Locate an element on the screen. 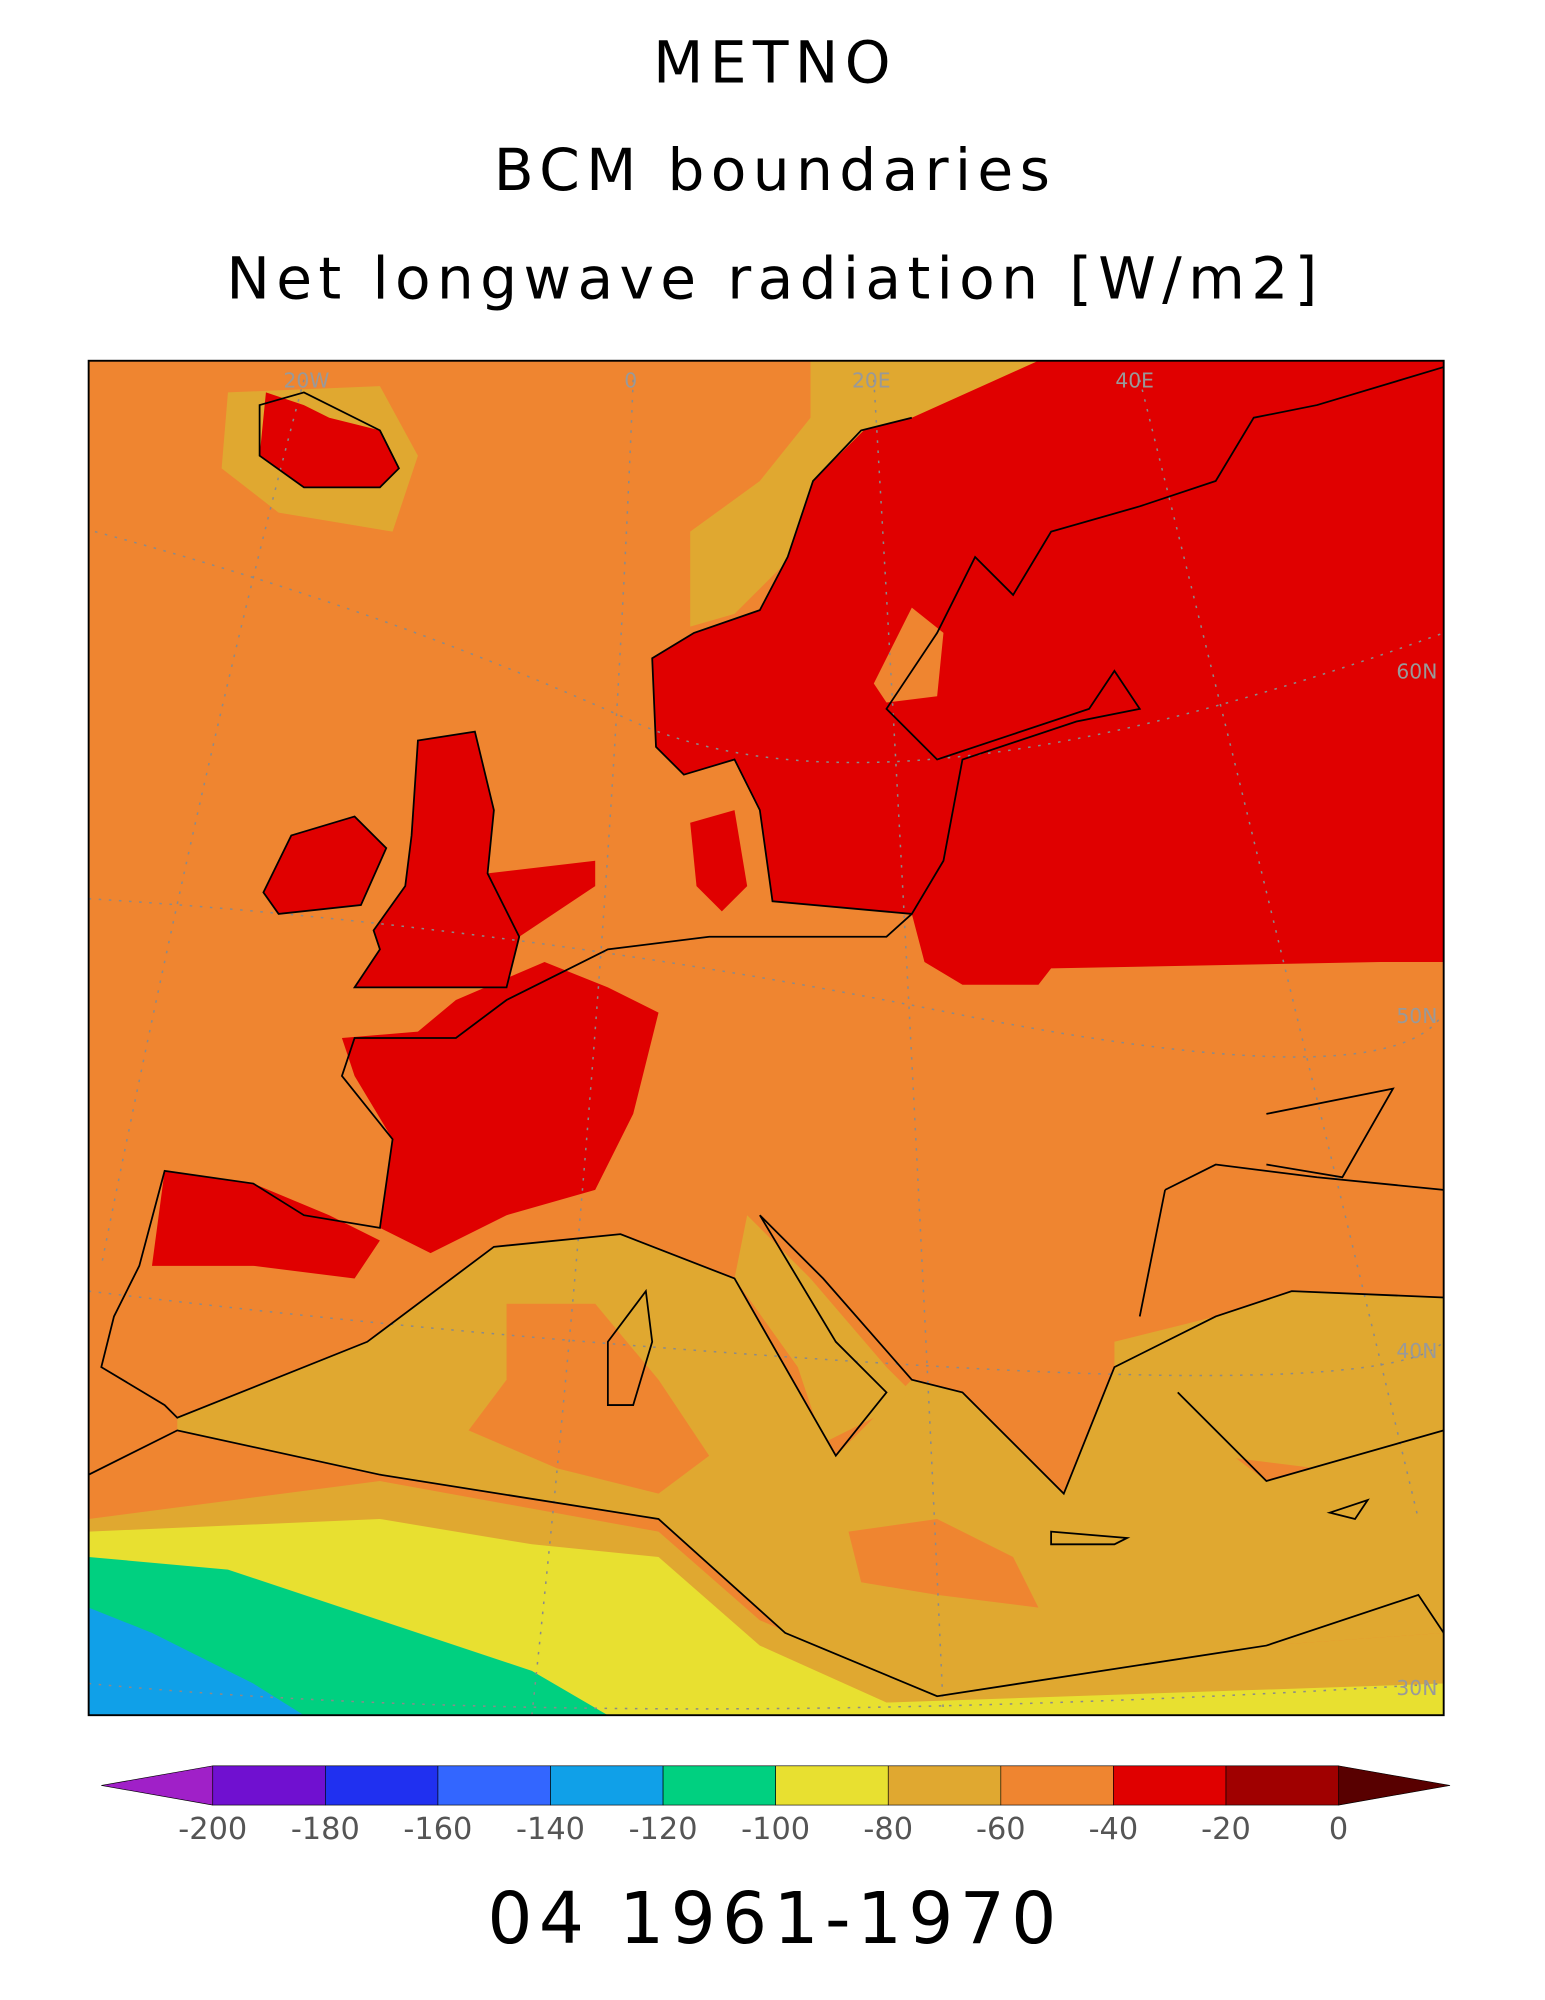 This screenshot has width=1545, height=2000. title-line: Net longwave radiation [W/m2] is located at coordinates (774, 279).